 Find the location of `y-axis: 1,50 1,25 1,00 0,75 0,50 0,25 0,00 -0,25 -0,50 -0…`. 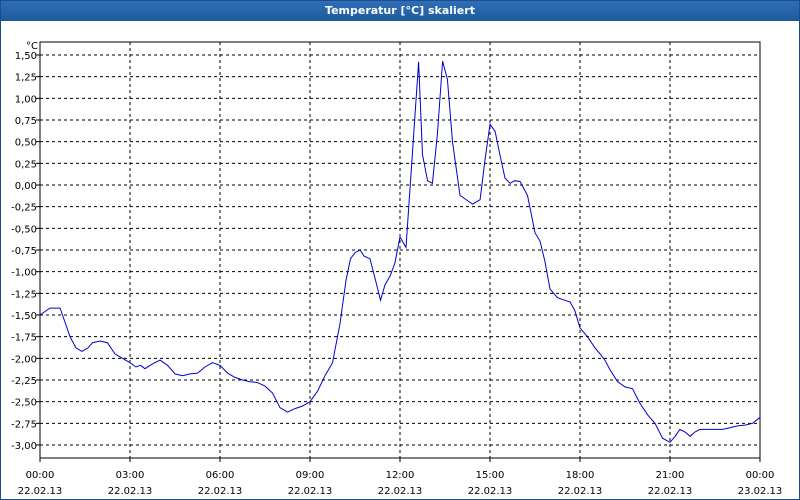

y-axis: 1,50 1,25 1,00 0,75 0,50 0,25 0,00 -0,25 -0,50 -0… is located at coordinates (25, 251).